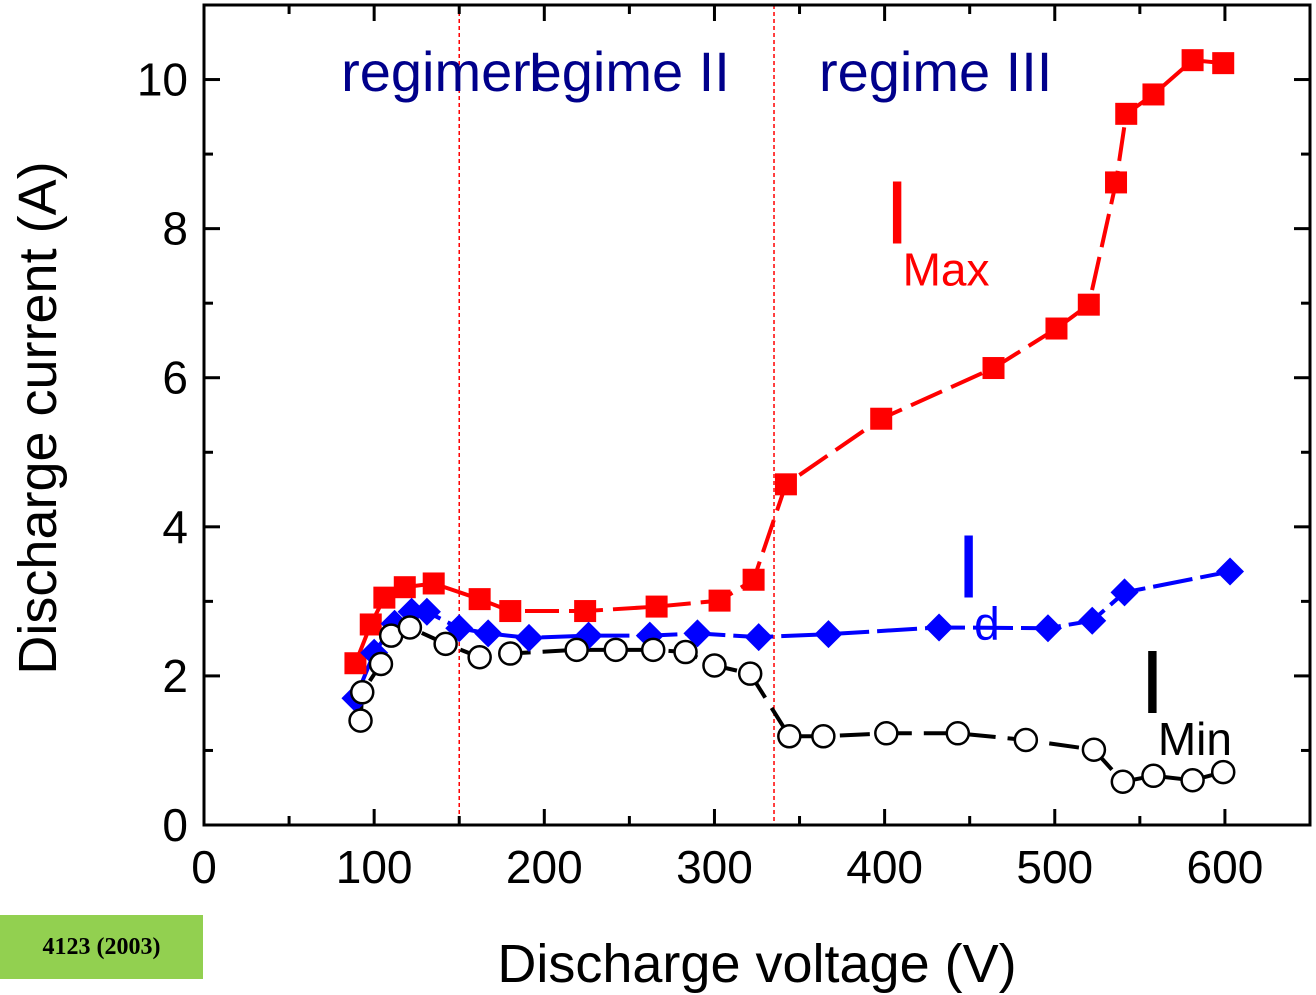 The width and height of the screenshot is (1316, 995). Describe the element at coordinates (442, 71) in the screenshot. I see `regime-label-1: regime I` at that location.